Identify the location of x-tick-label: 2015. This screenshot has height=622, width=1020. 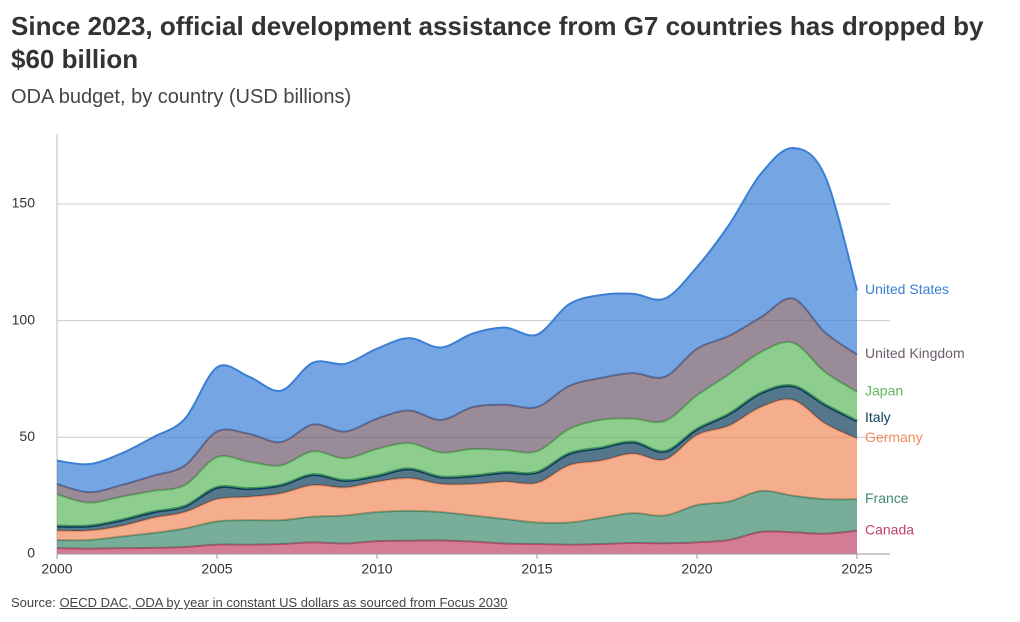
(536, 569).